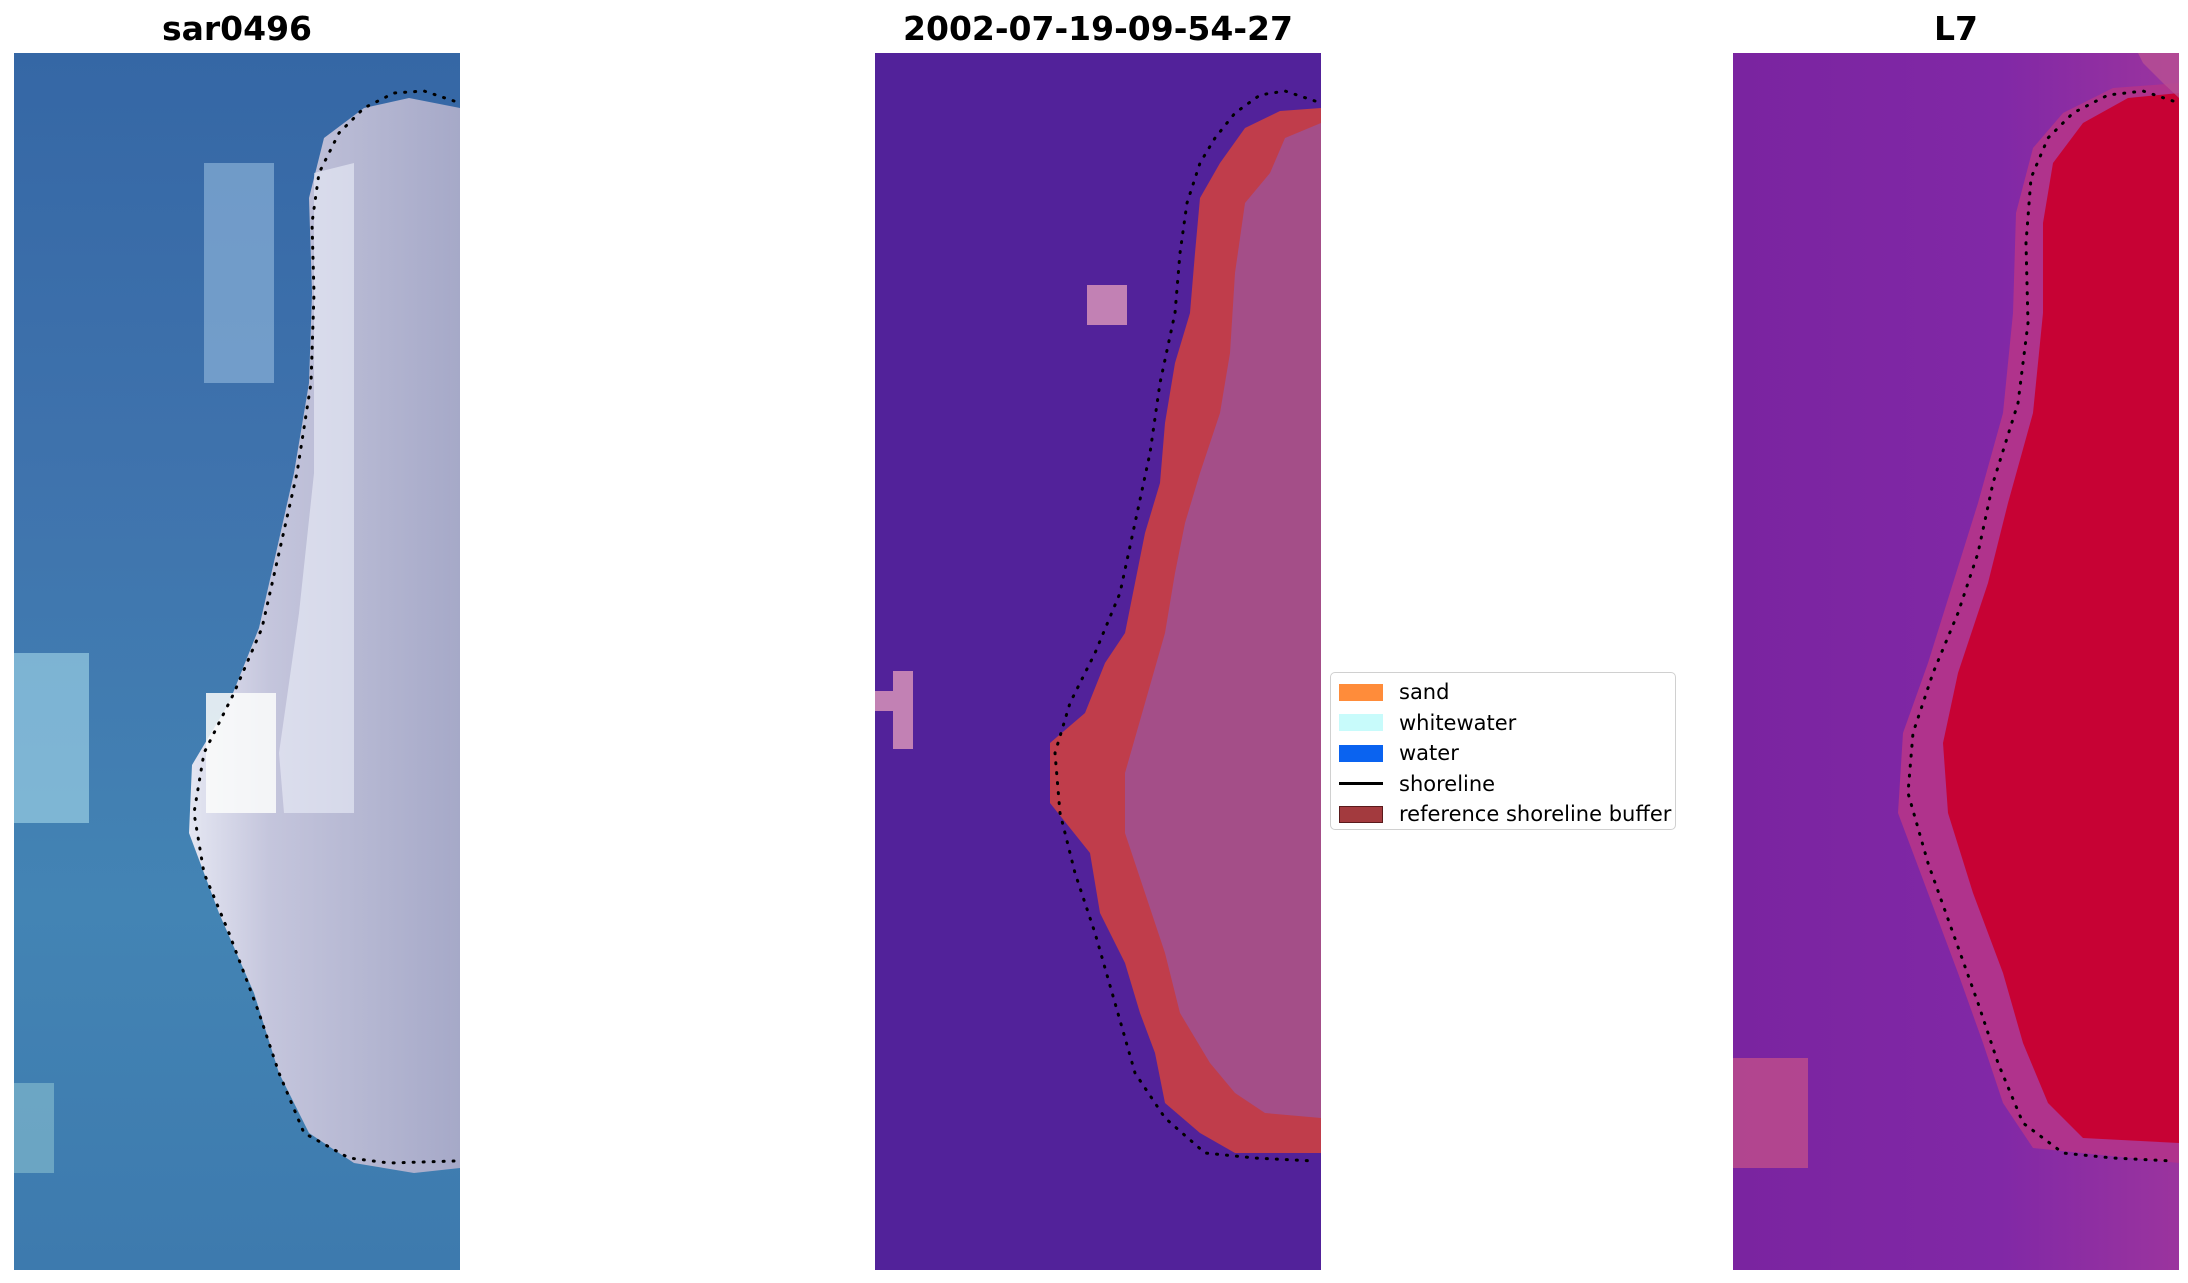 Image resolution: width=2188 pixels, height=1283 pixels. Describe the element at coordinates (1503, 753) in the screenshot. I see `legend-item-water: water` at that location.